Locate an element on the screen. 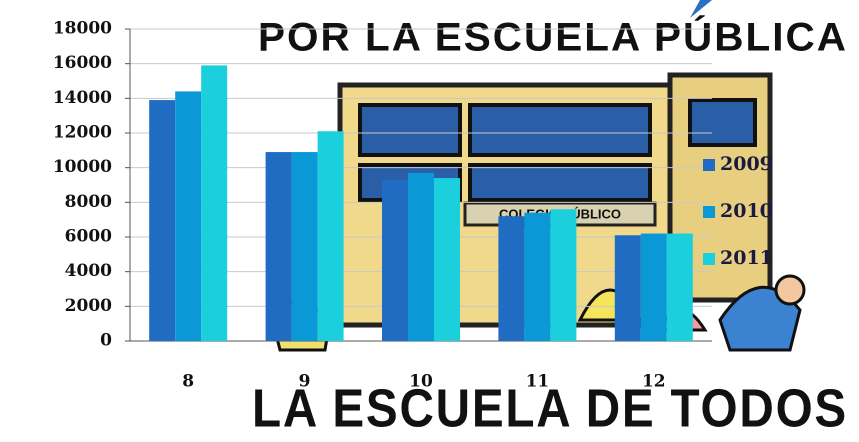 This screenshot has width=859, height=442. y-tick-label: 18000 is located at coordinates (82, 29).